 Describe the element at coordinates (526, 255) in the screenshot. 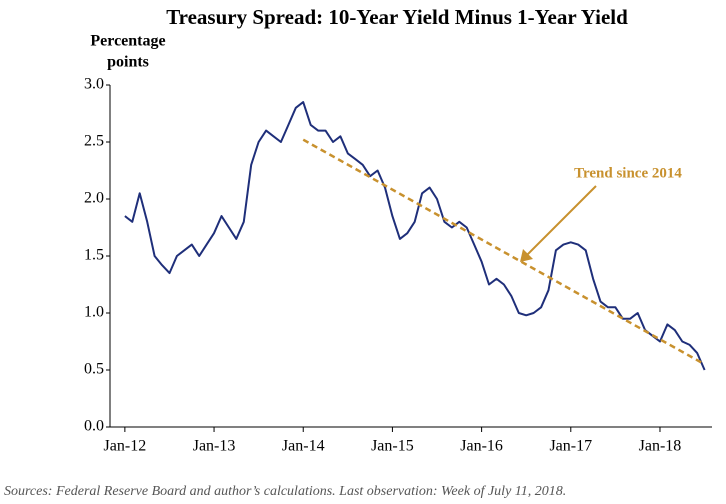

I see `trend-arrowhead` at that location.